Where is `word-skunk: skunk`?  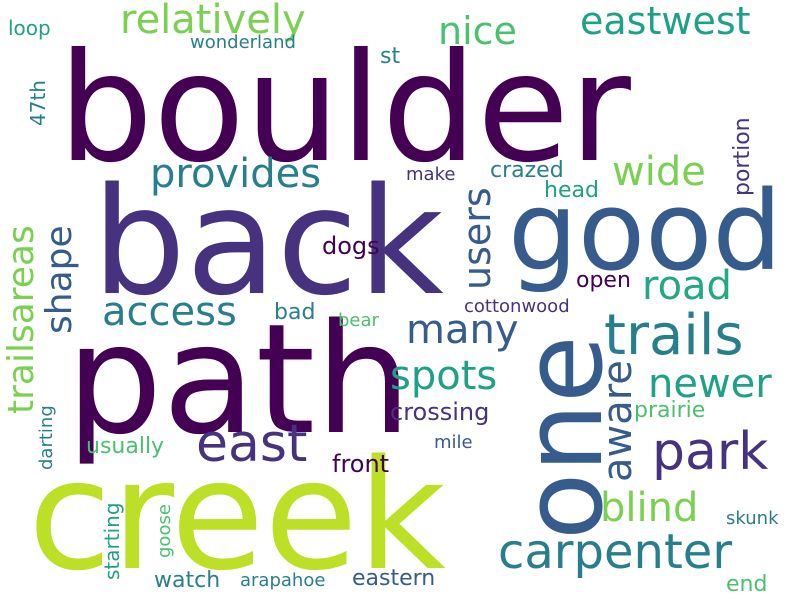
word-skunk: skunk is located at coordinates (752, 518).